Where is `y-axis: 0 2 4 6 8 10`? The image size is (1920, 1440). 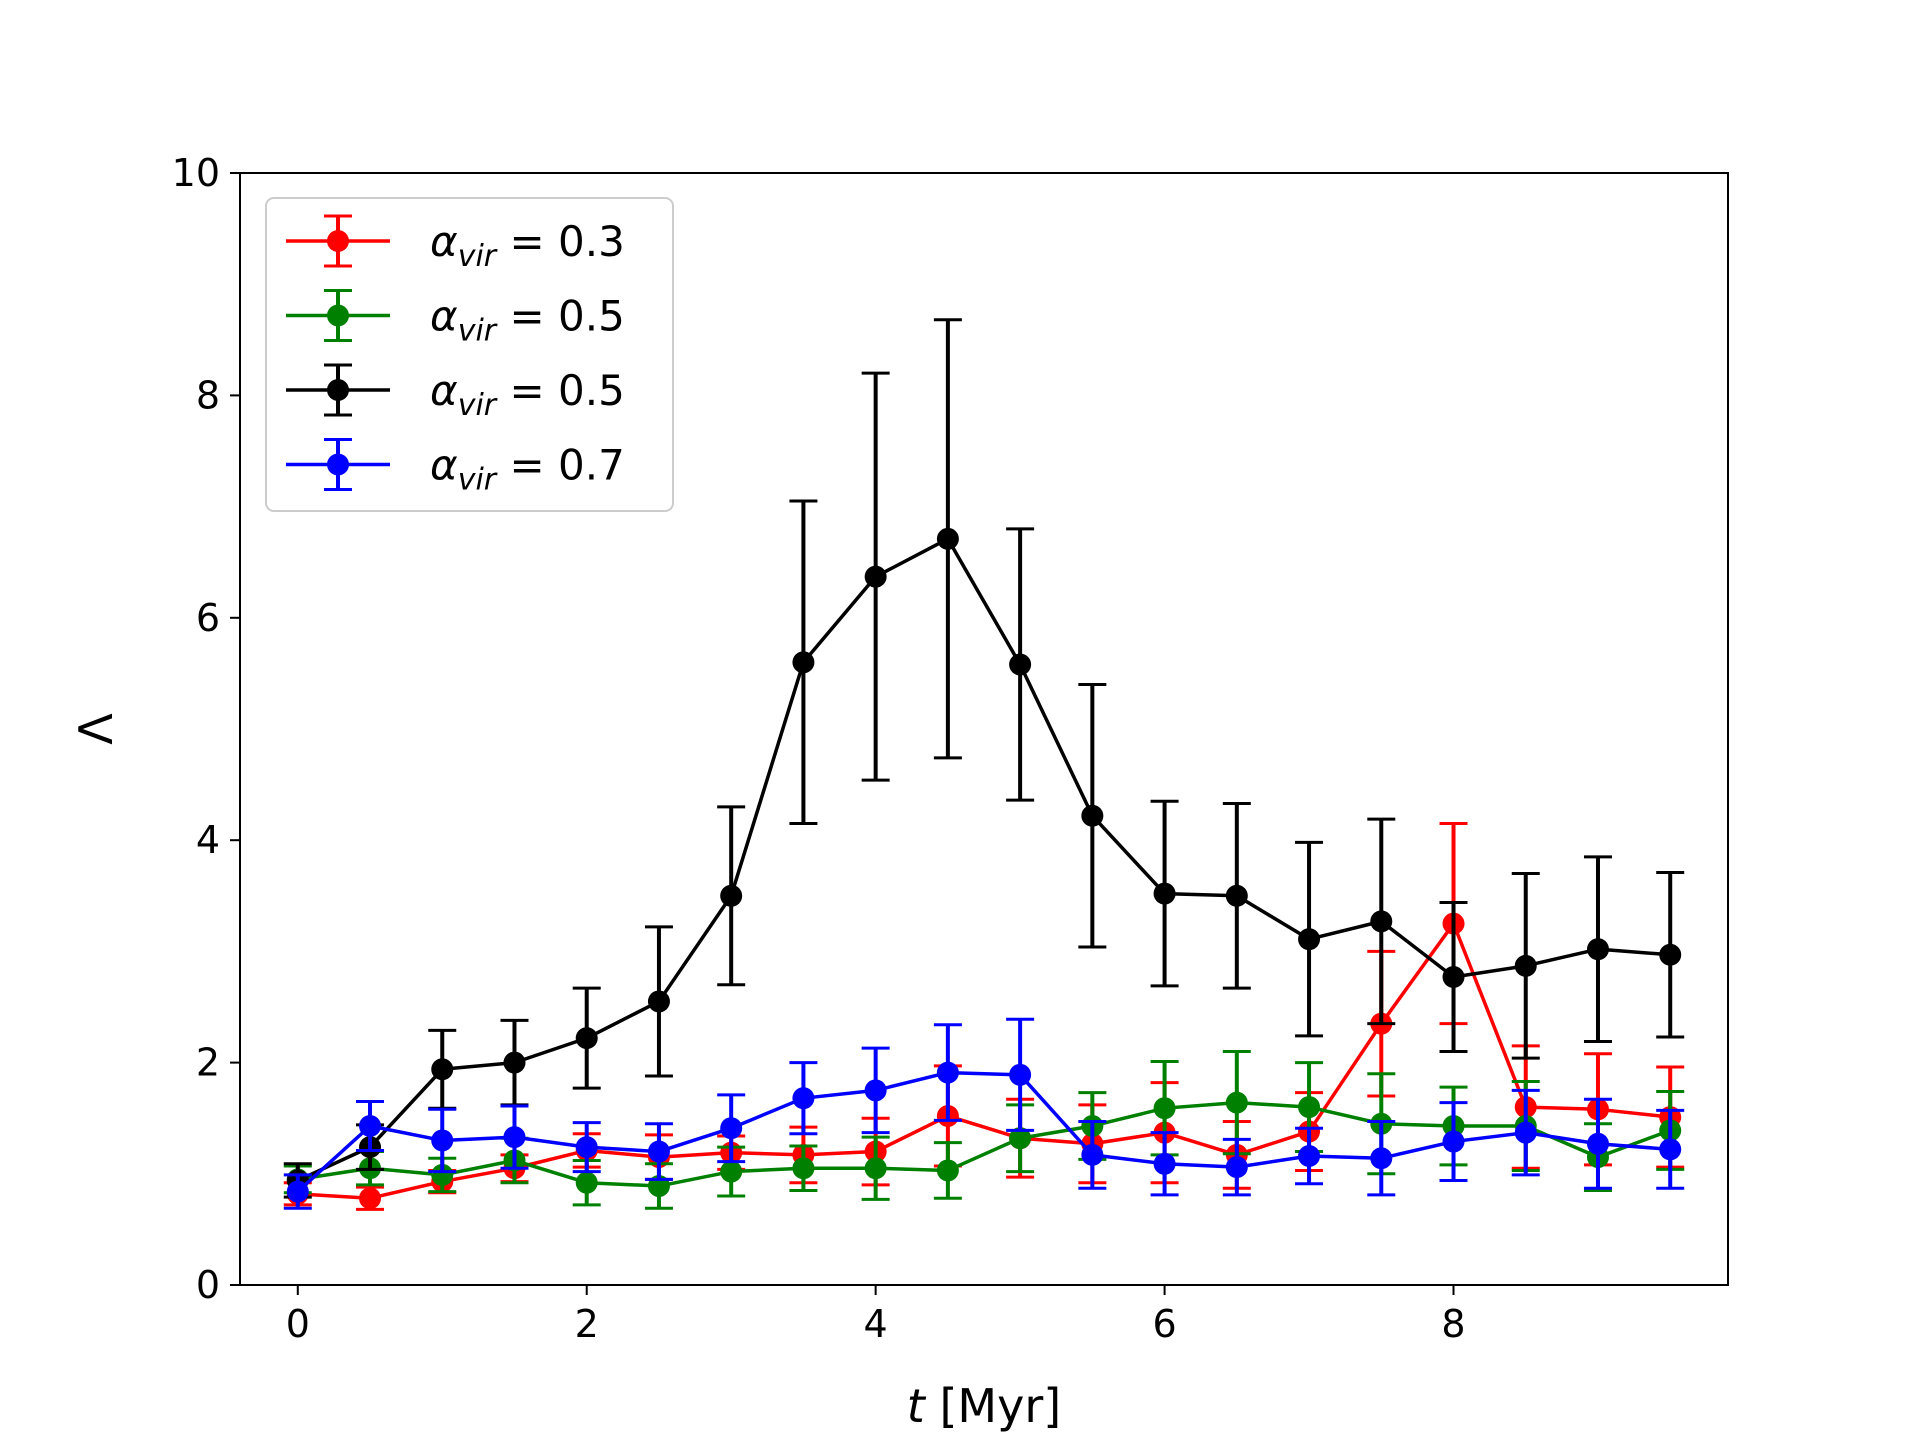 y-axis: 0 2 4 6 8 10 is located at coordinates (206, 729).